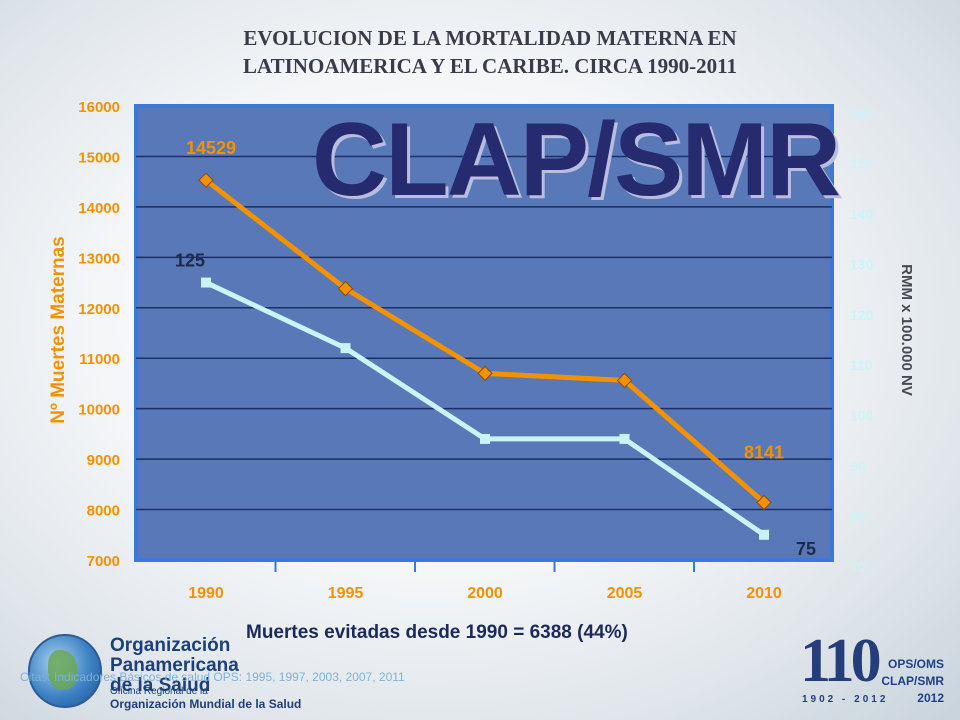 This screenshot has width=960, height=720. Describe the element at coordinates (862, 163) in the screenshot. I see `right-tick-label: 150` at that location.